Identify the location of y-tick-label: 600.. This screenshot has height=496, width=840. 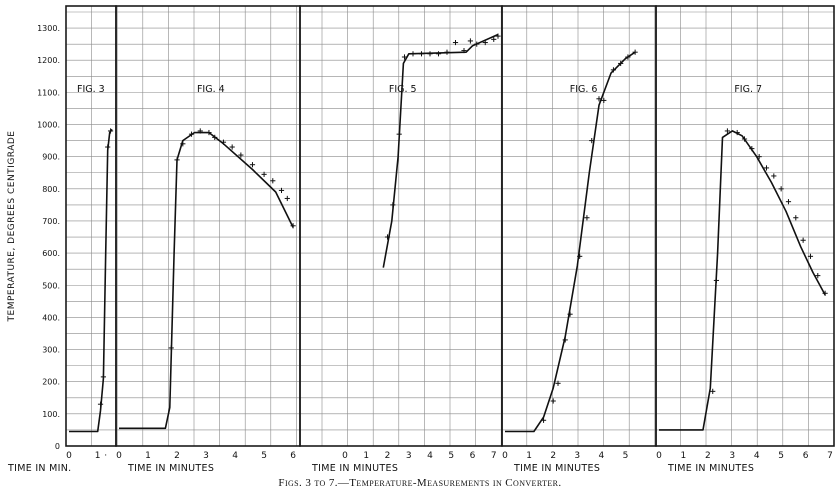
(51, 253).